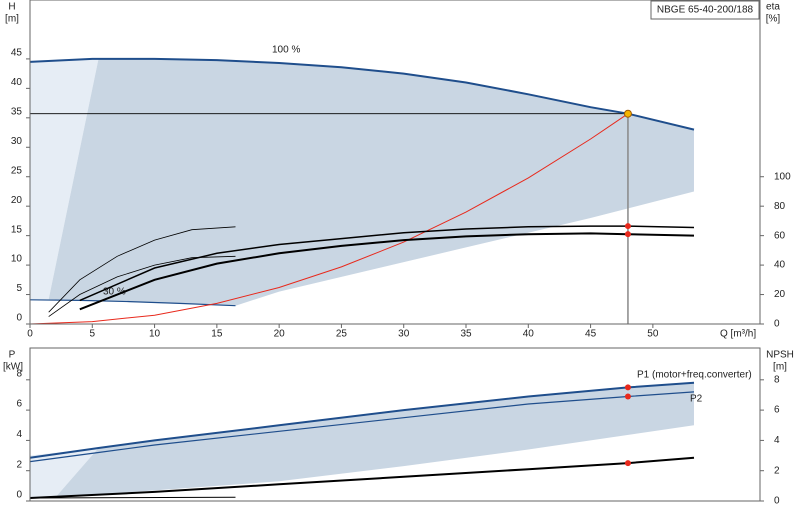 The height and width of the screenshot is (520, 800). What do you see at coordinates (217, 334) in the screenshot?
I see `x-tick-label: 15` at bounding box center [217, 334].